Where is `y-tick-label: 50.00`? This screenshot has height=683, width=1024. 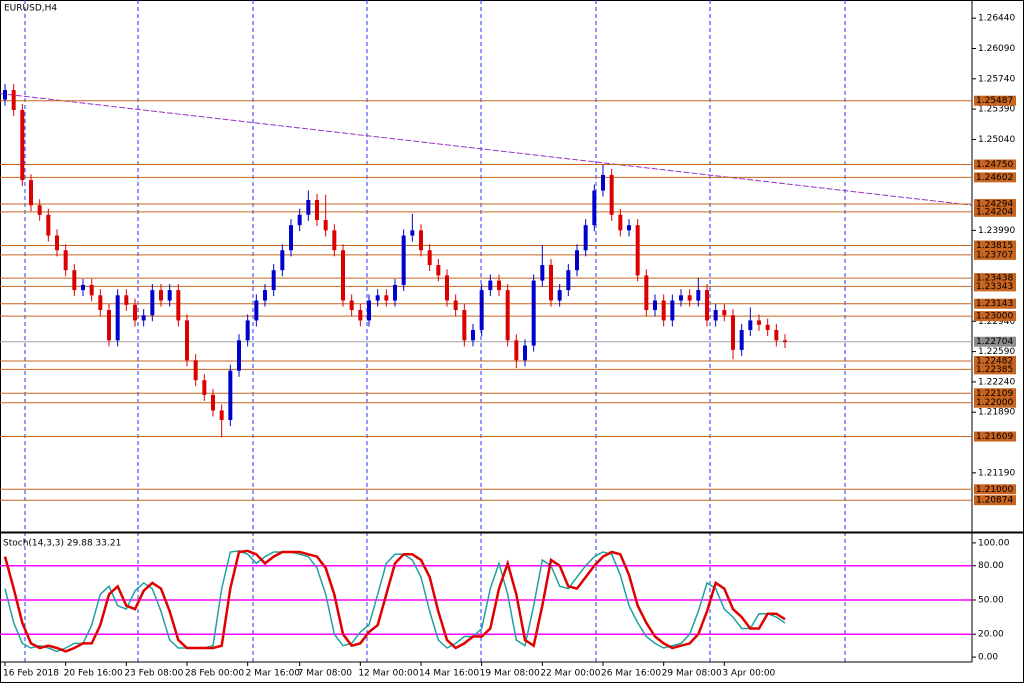 y-tick-label: 50.00 is located at coordinates (991, 600).